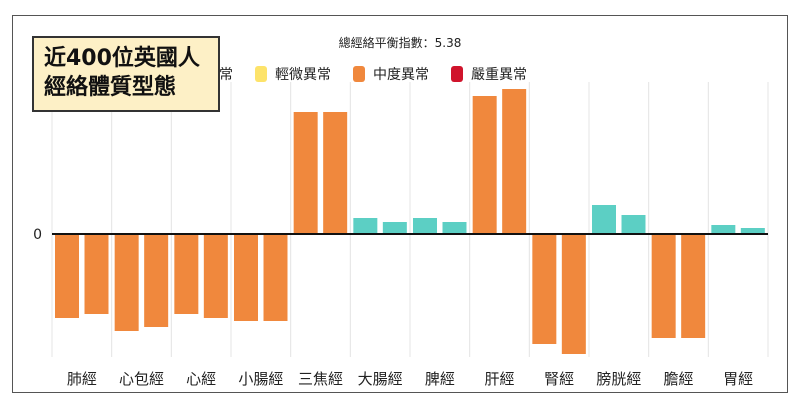 The height and width of the screenshot is (405, 800). I want to click on legend-item-moderate: 中度異常, so click(391, 74).